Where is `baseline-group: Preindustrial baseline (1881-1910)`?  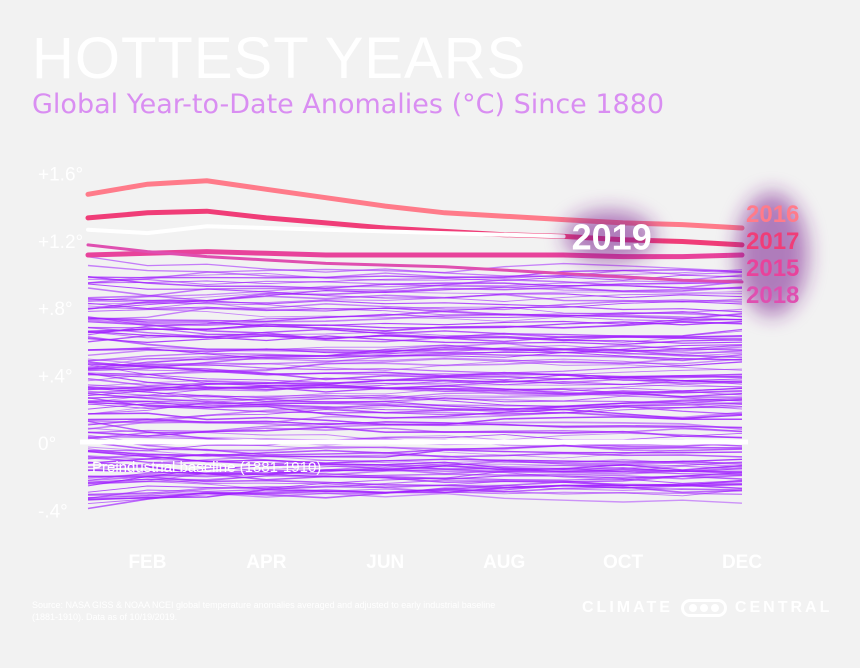
baseline-group: Preindustrial baseline (1881-1910) is located at coordinates (414, 457).